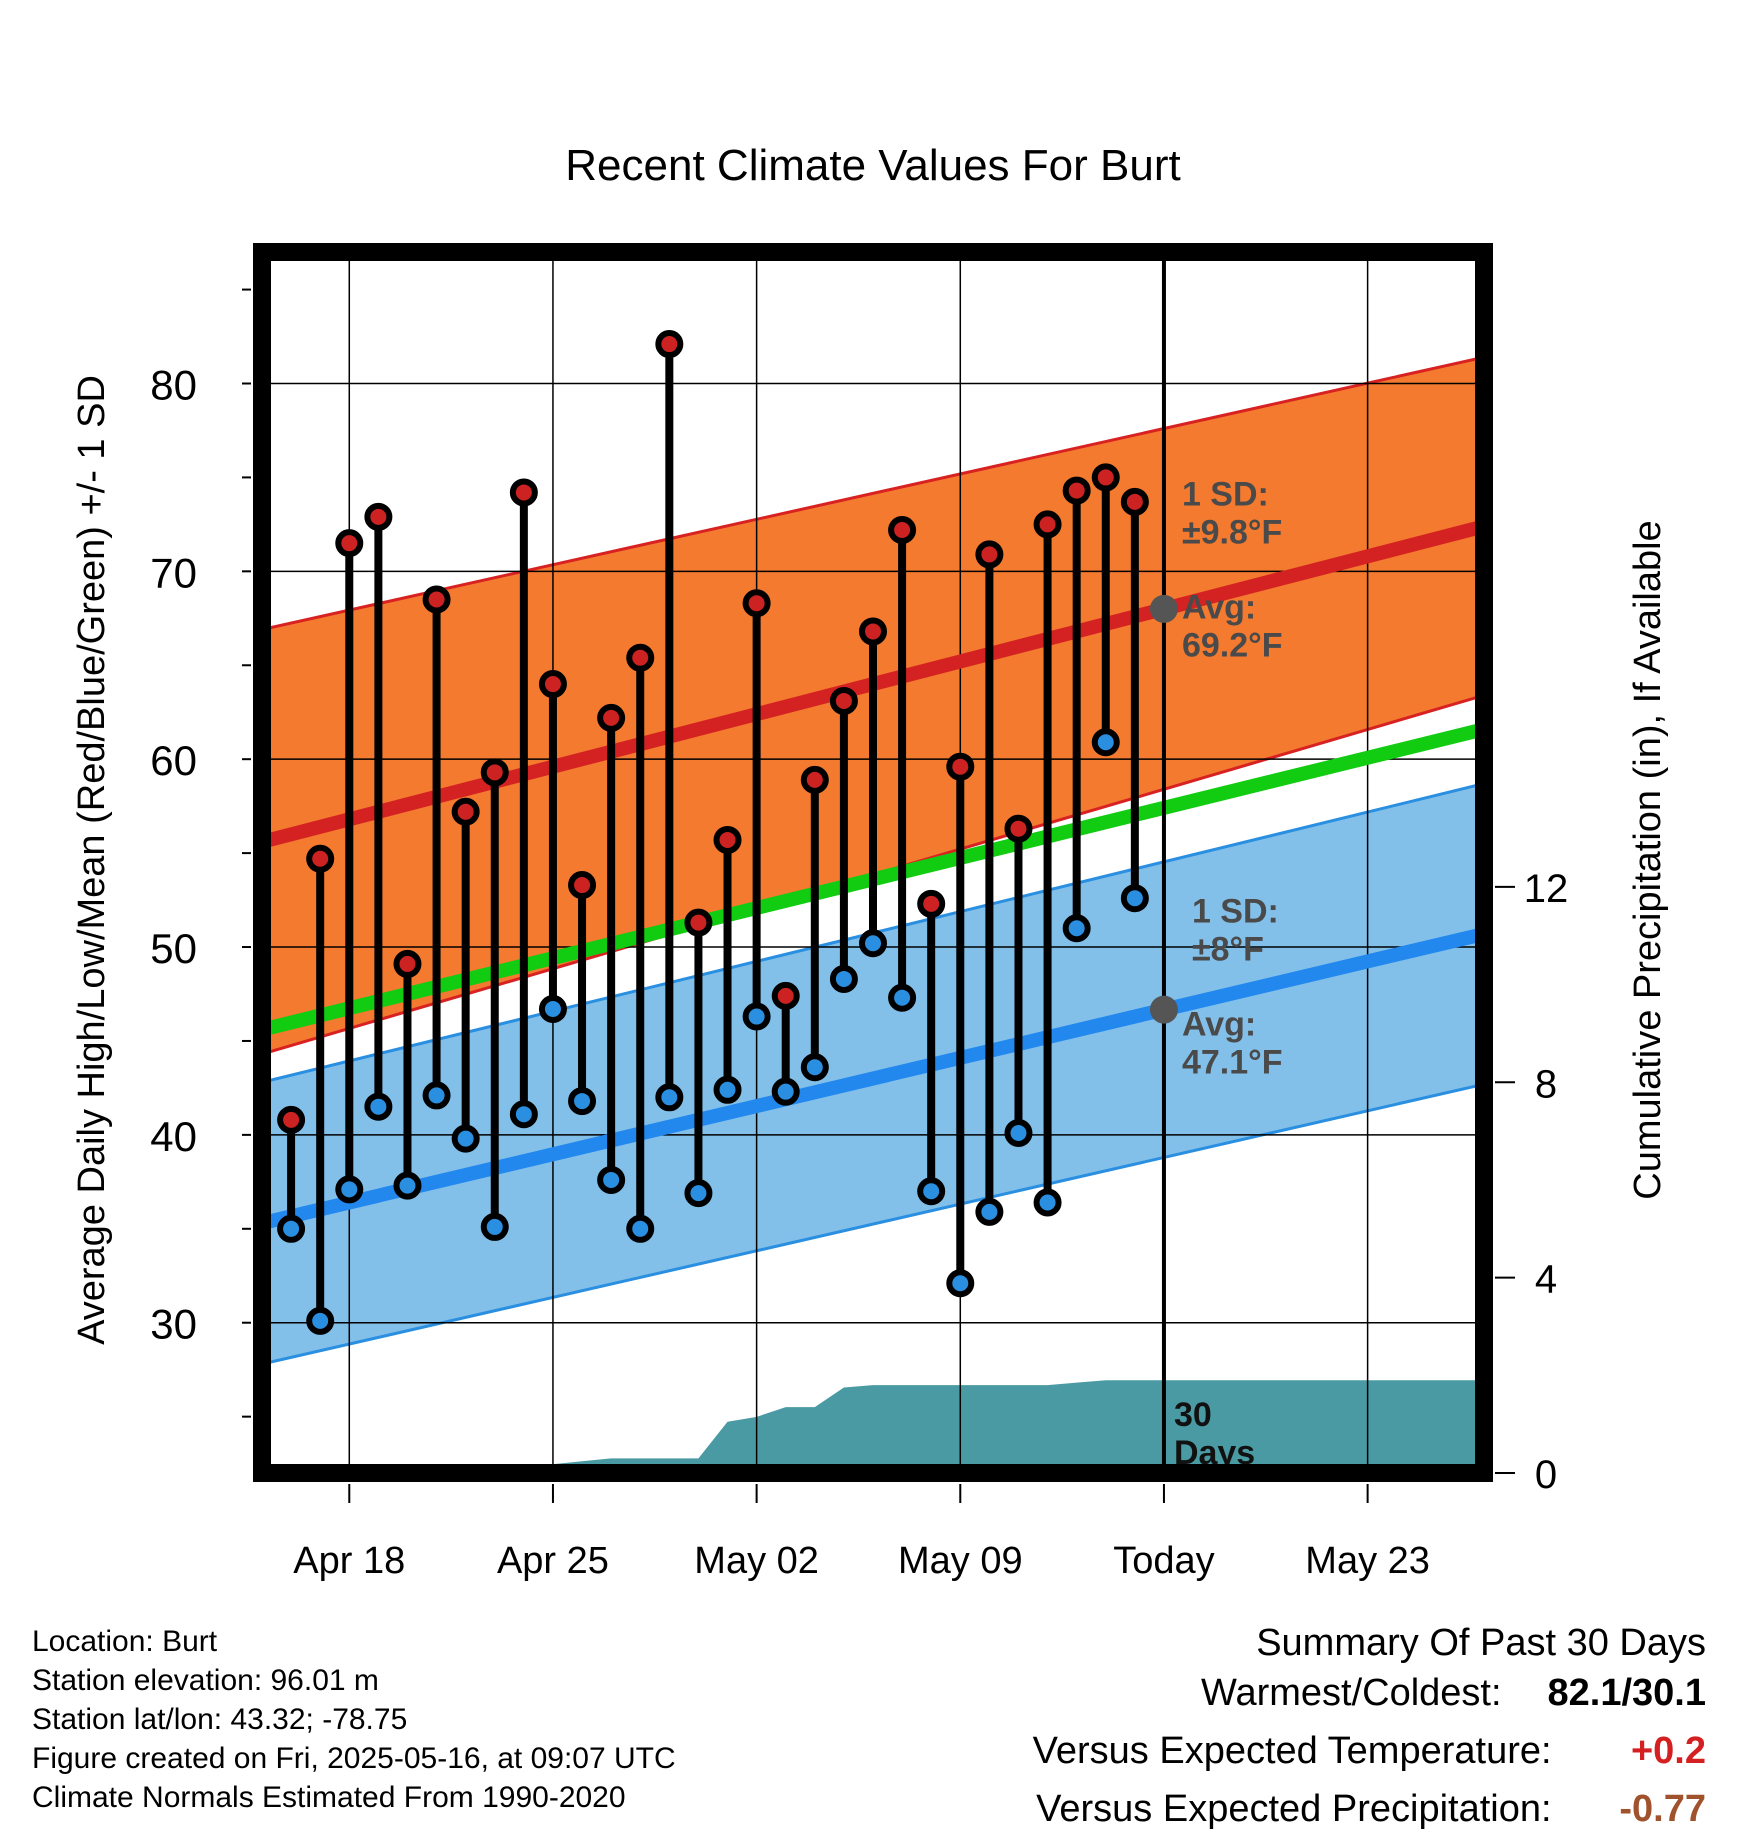  What do you see at coordinates (1481, 1643) in the screenshot?
I see `summary-heading: Summary Of Past 30 Days` at bounding box center [1481, 1643].